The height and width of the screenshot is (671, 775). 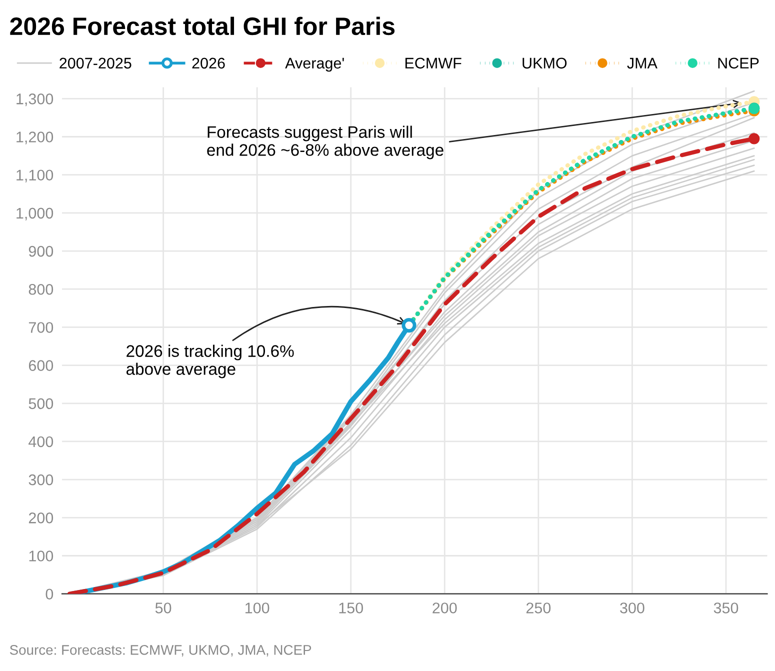 What do you see at coordinates (41, 404) in the screenshot?
I see `y-tick-label: 500` at bounding box center [41, 404].